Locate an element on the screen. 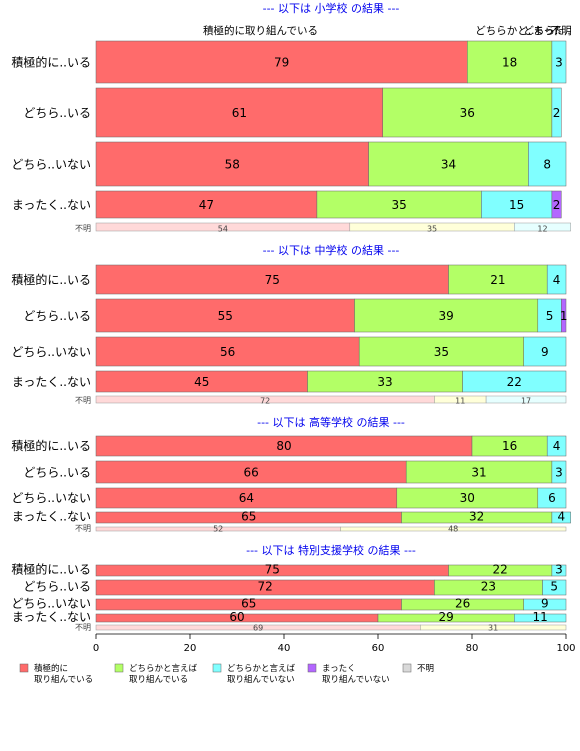  x-tick-label: 40 is located at coordinates (284, 648).